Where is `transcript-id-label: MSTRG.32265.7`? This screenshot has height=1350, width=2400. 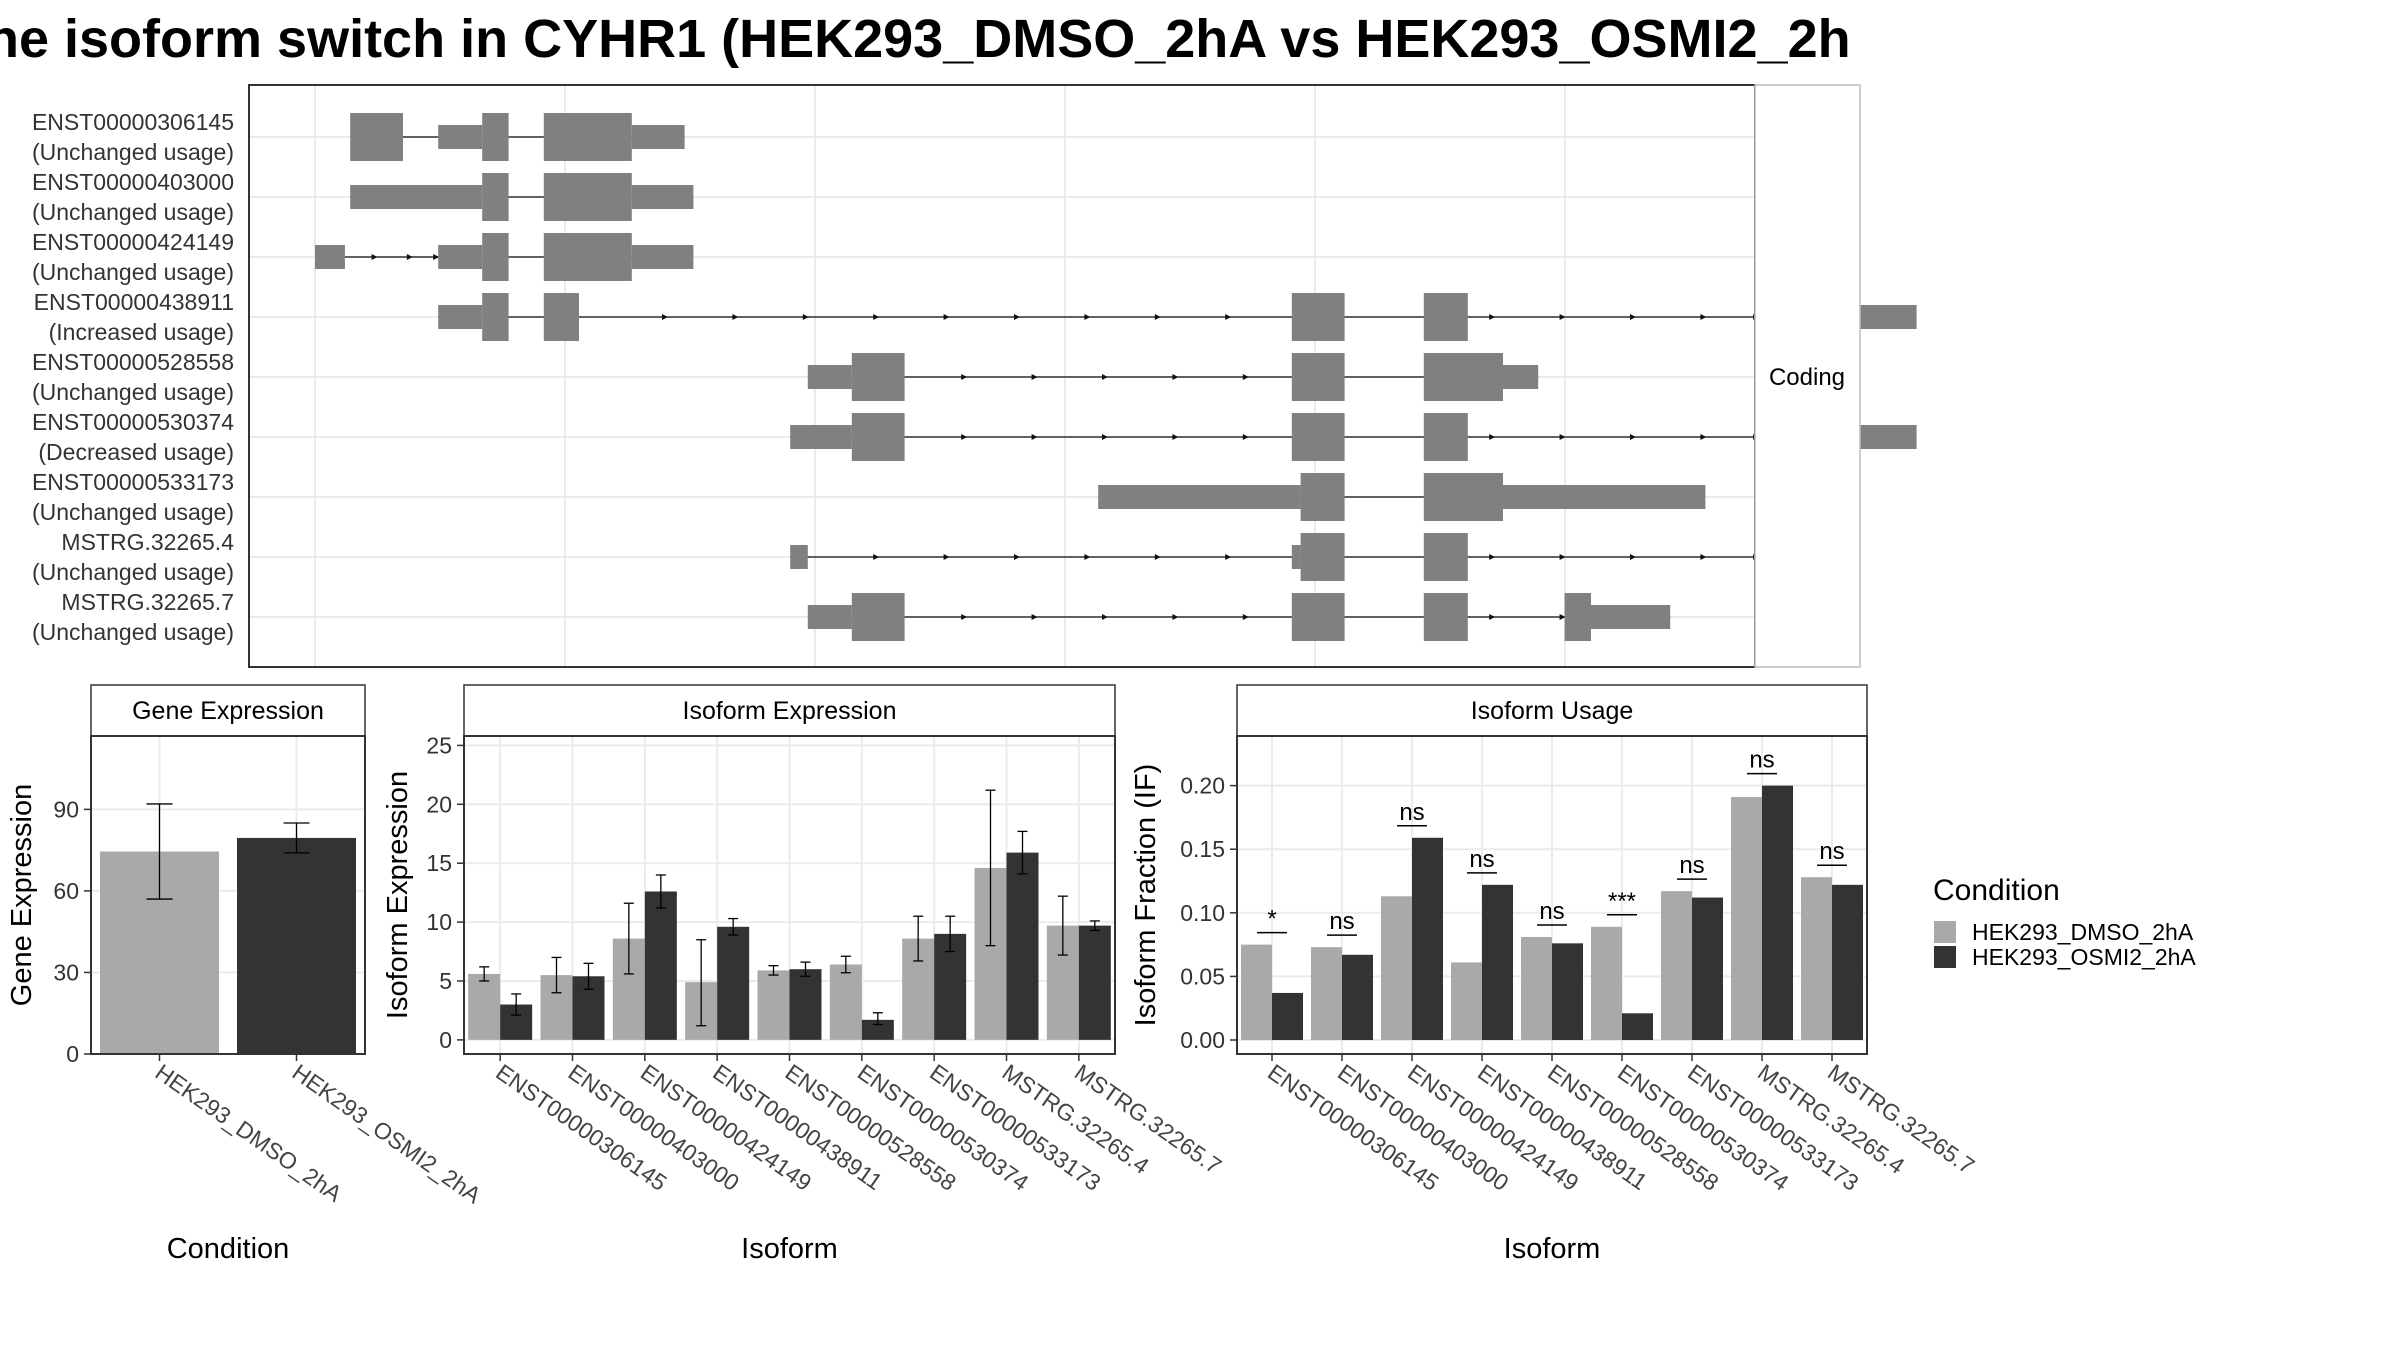 transcript-id-label: MSTRG.32265.7 is located at coordinates (147, 602).